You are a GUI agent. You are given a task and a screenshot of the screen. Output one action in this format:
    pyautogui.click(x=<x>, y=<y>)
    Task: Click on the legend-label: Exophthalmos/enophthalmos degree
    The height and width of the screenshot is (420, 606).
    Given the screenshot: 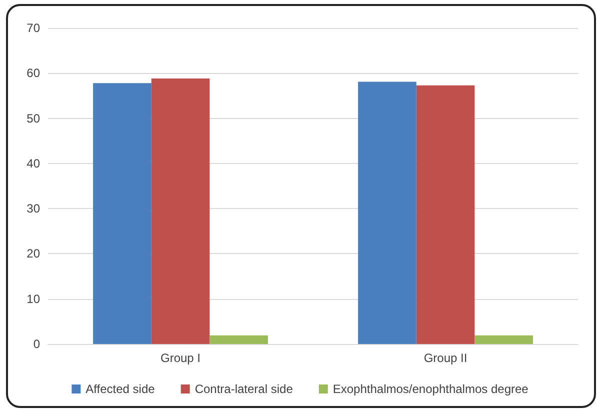 What is the action you would take?
    pyautogui.click(x=430, y=389)
    